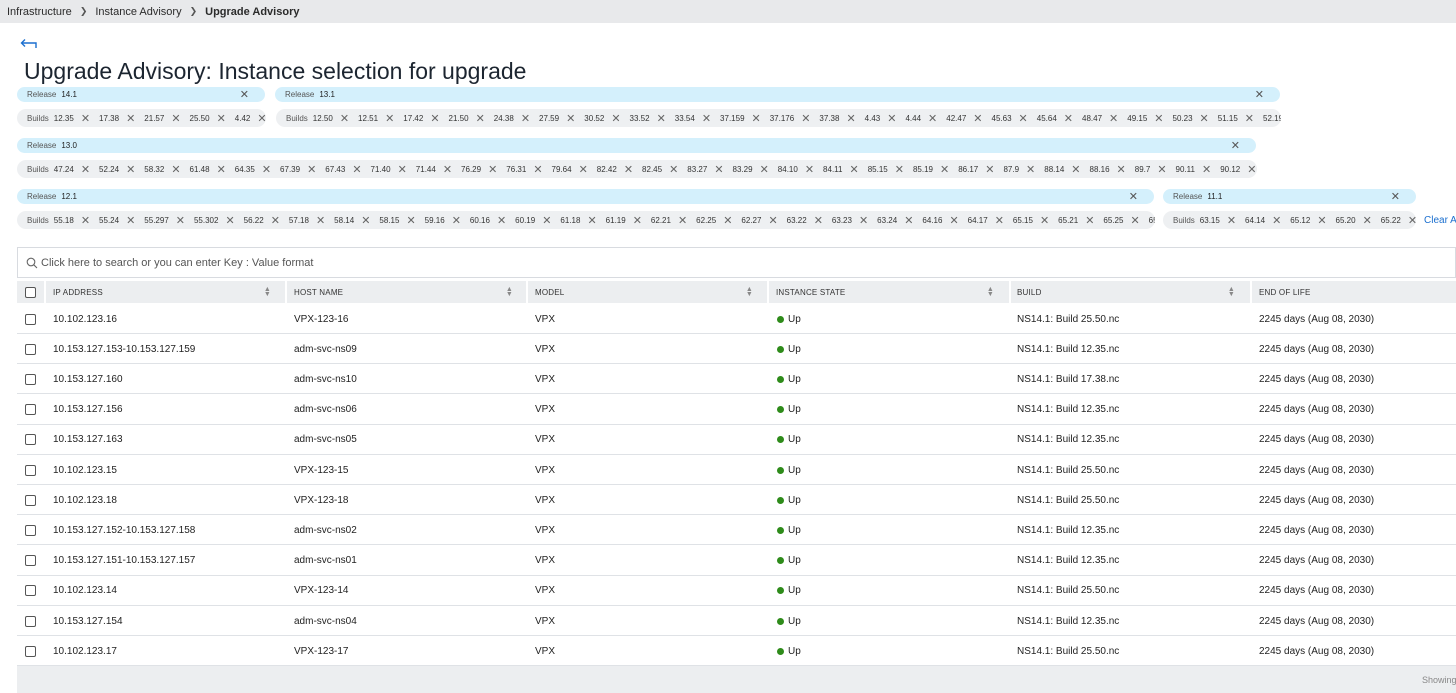  What do you see at coordinates (889, 292) in the screenshot?
I see `col-instance-state: INSTANCE STATE ▲ ▼` at bounding box center [889, 292].